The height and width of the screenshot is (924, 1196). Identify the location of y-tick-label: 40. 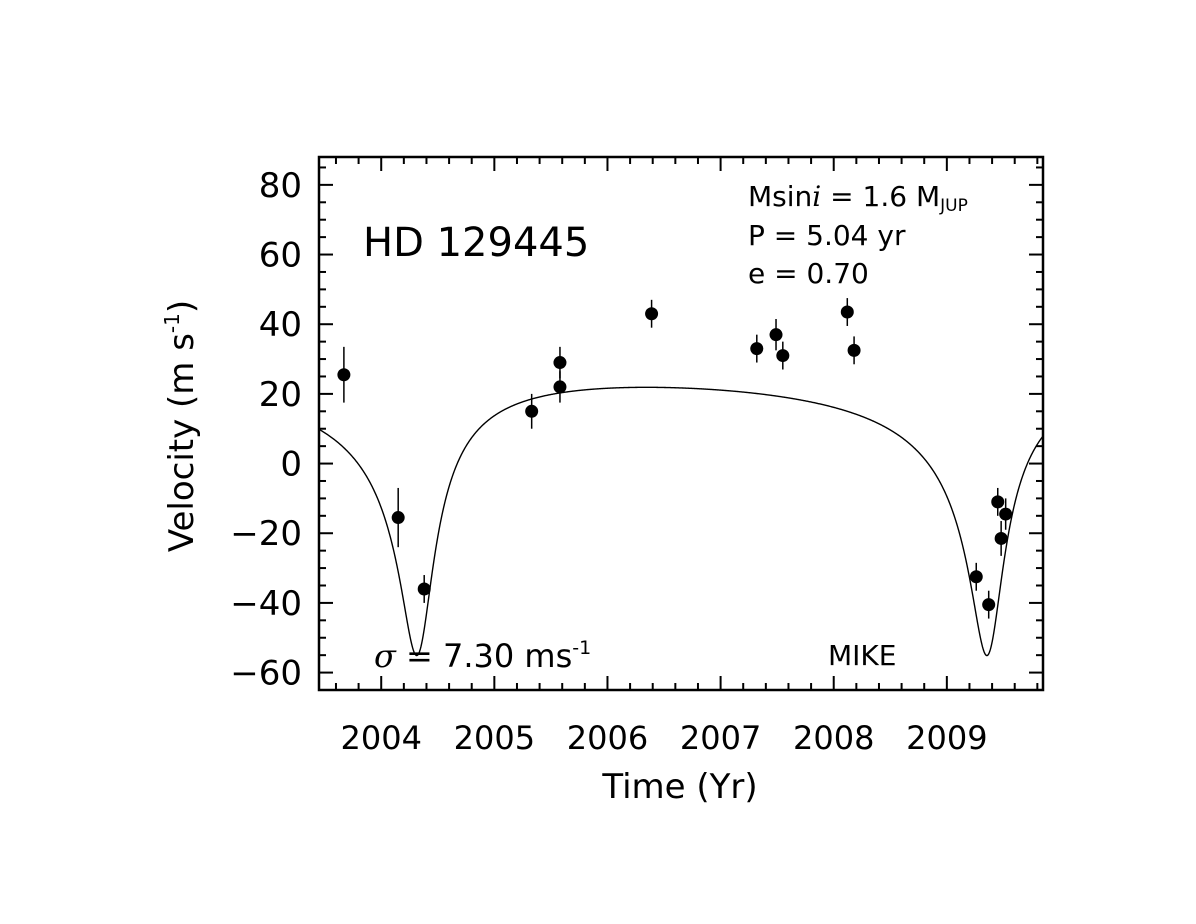
(280, 325).